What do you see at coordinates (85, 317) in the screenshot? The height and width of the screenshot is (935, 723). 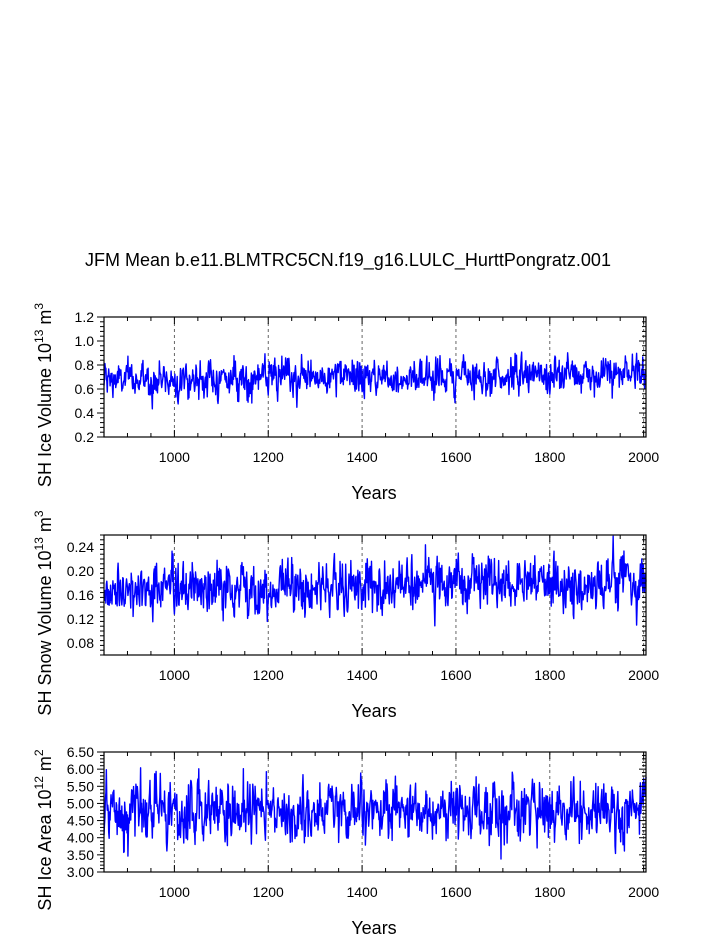 I see `y-tick-label: 1.2` at bounding box center [85, 317].